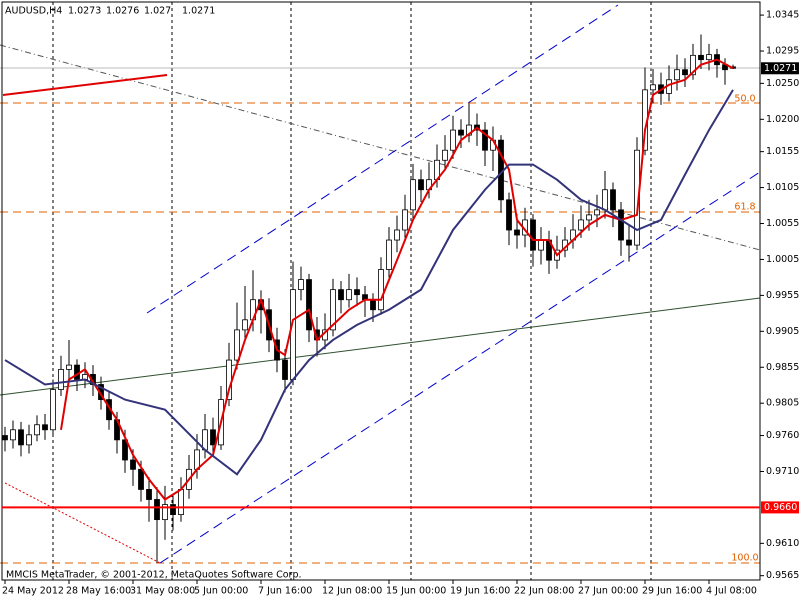 Image resolution: width=800 pixels, height=600 pixels. What do you see at coordinates (780, 68) in the screenshot?
I see `price-box` at bounding box center [780, 68].